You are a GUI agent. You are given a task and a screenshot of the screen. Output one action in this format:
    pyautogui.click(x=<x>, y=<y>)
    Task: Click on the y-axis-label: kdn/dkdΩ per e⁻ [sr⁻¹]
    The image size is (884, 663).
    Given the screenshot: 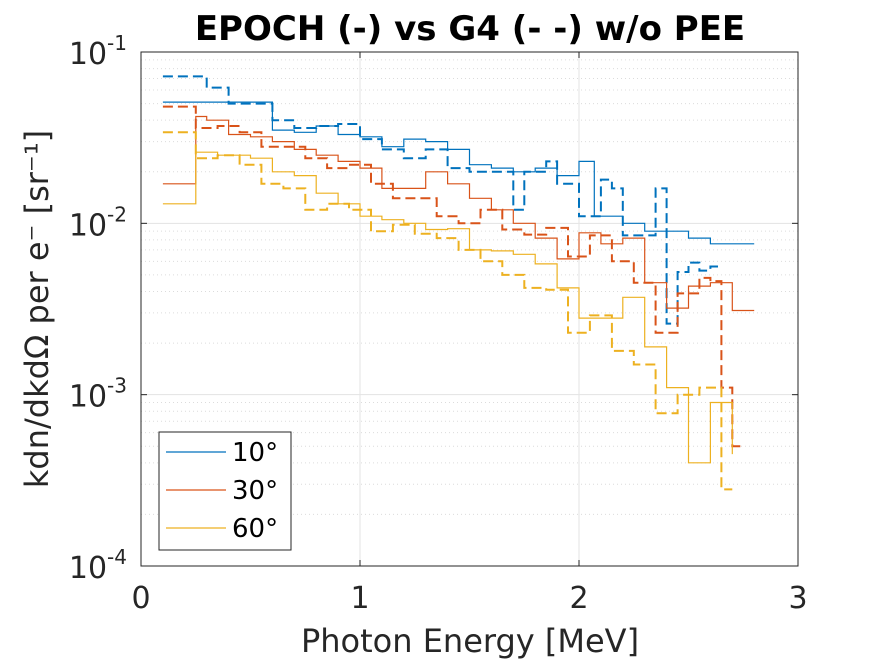 What is the action you would take?
    pyautogui.click(x=37, y=309)
    